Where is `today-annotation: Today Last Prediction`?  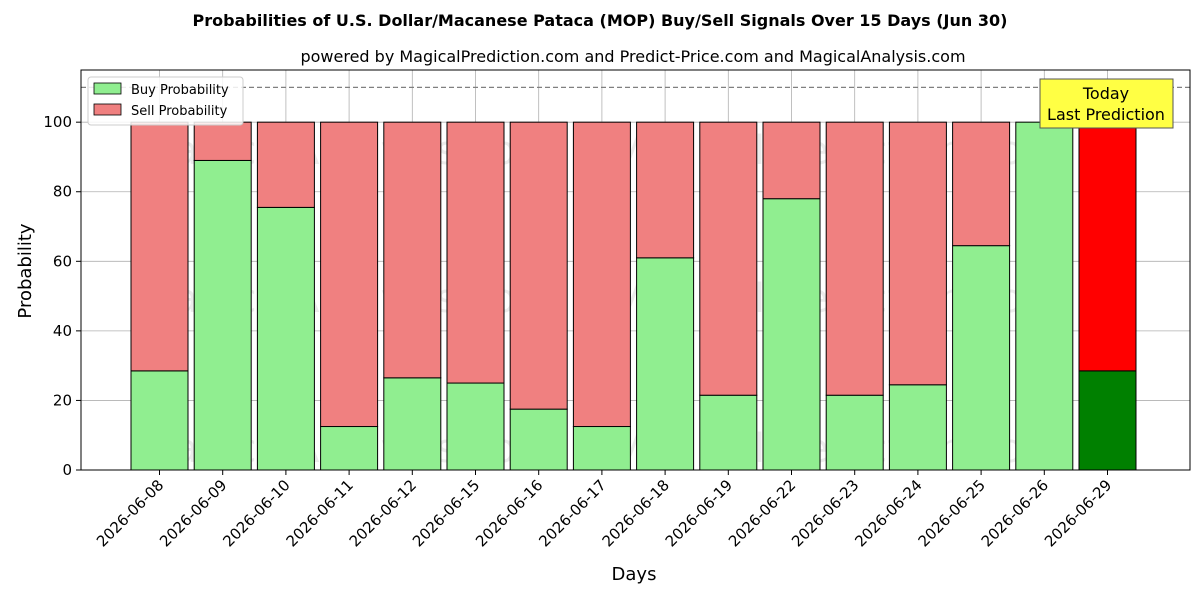
today-annotation: Today Last Prediction is located at coordinates (1106, 103).